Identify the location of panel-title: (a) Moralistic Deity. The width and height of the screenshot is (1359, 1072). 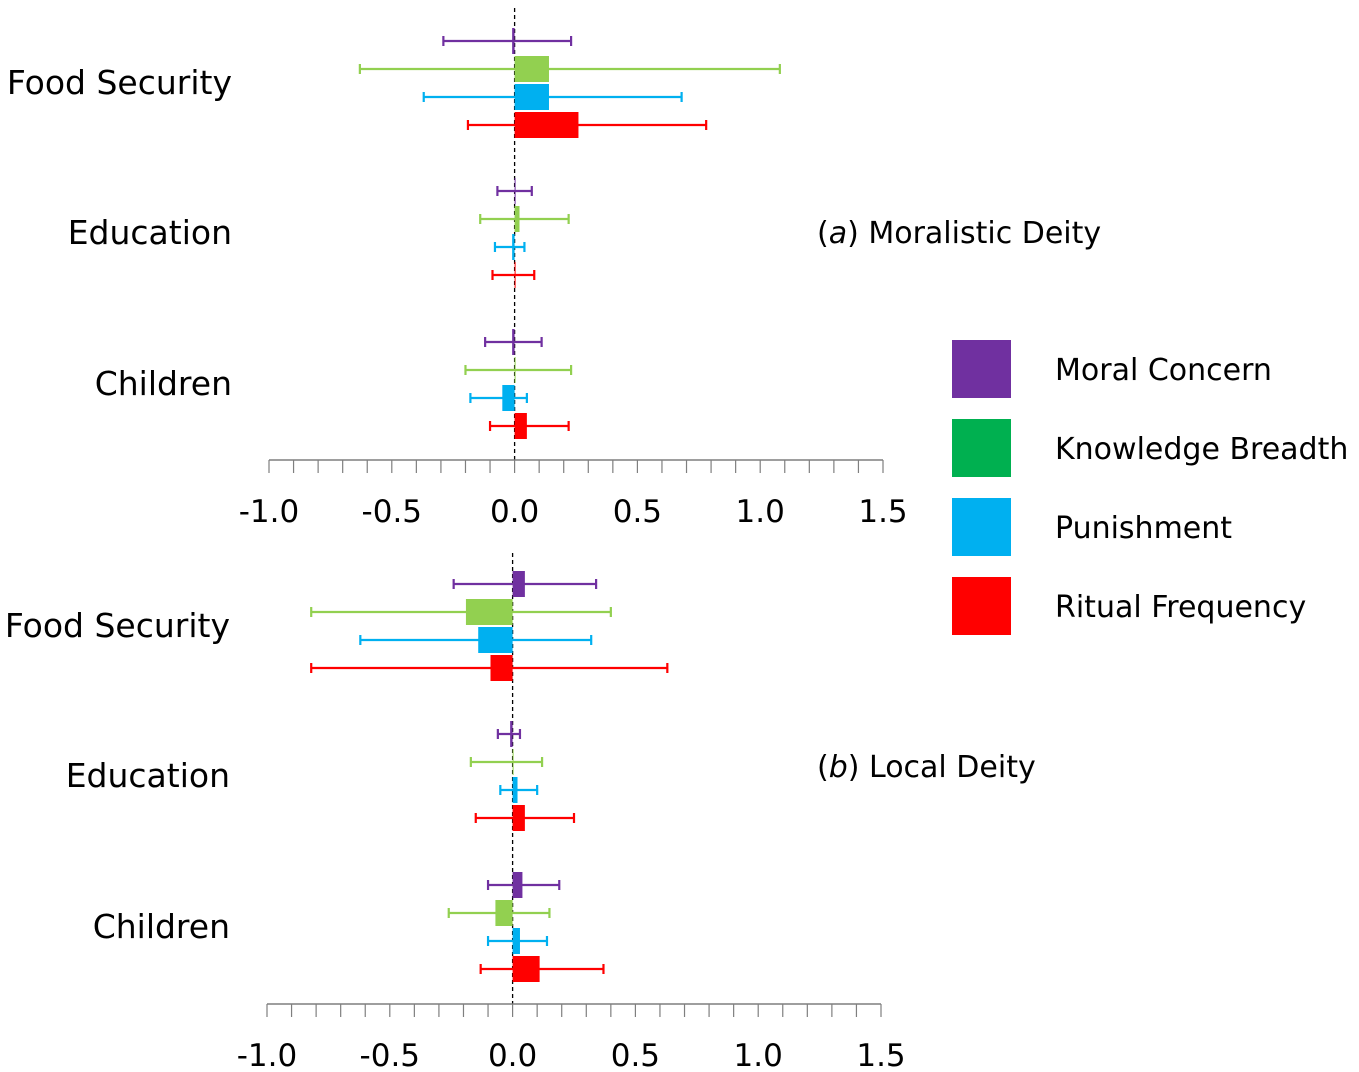
(959, 233).